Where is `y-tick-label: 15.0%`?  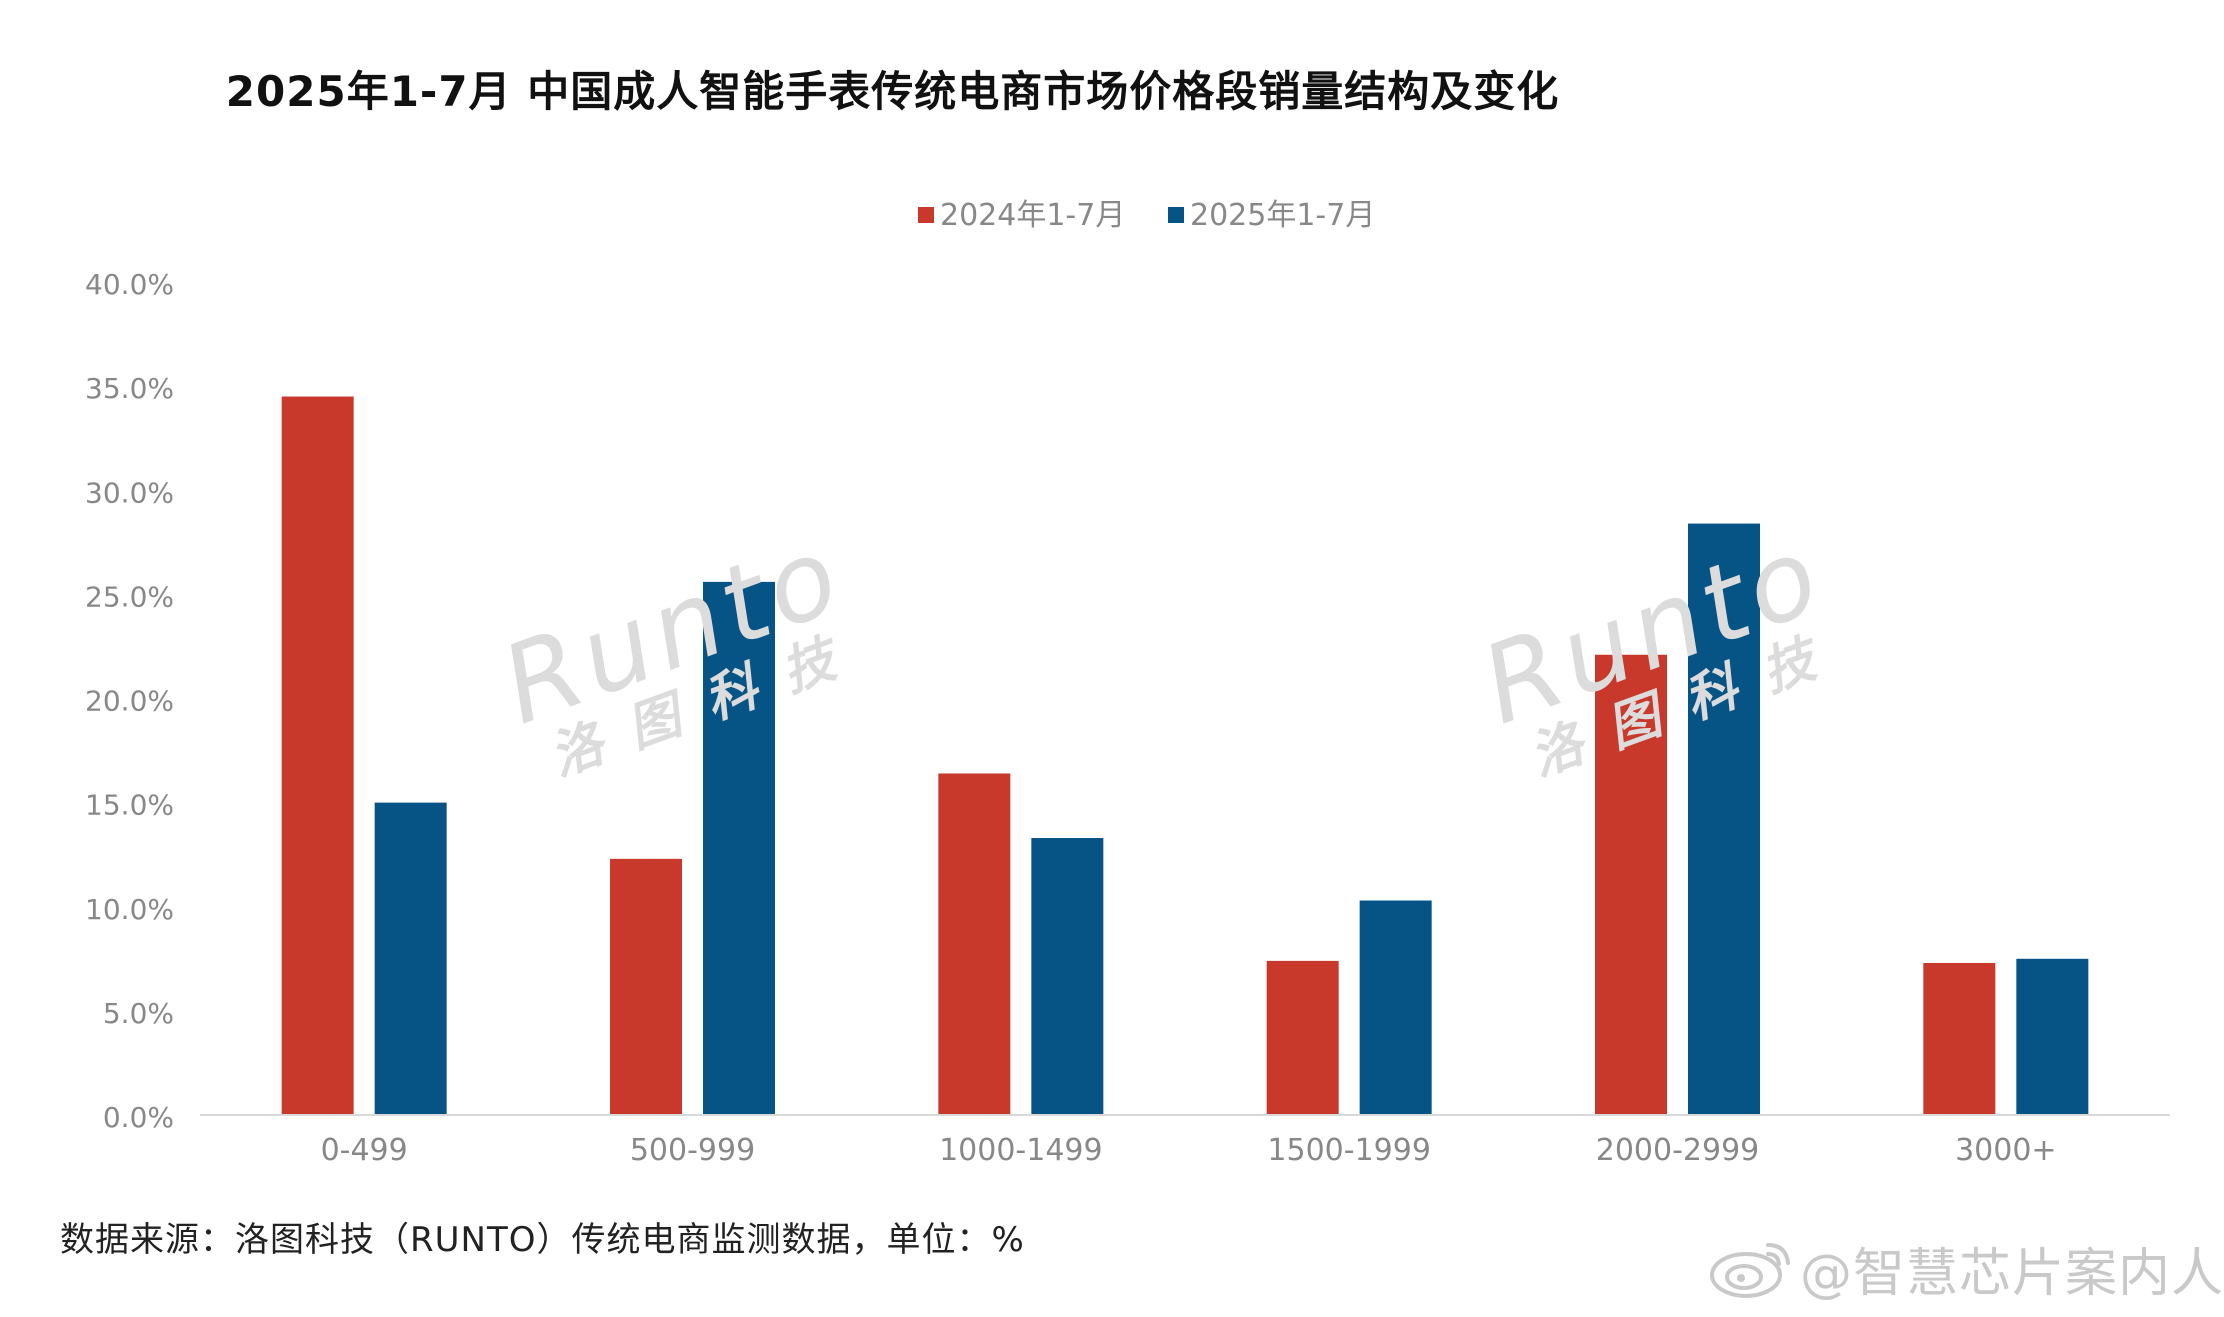 y-tick-label: 15.0% is located at coordinates (129, 805).